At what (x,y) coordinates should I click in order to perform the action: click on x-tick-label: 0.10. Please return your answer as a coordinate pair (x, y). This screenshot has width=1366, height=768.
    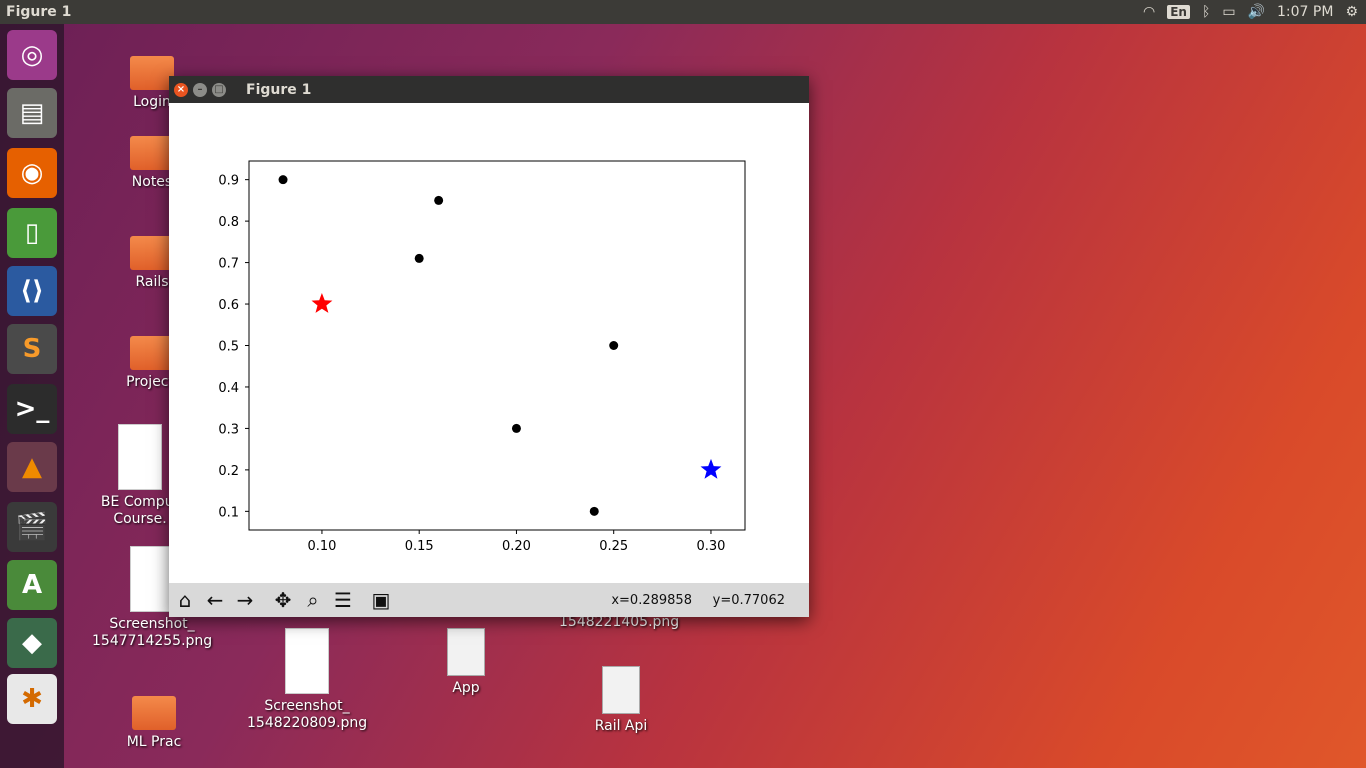
    Looking at the image, I should click on (321, 546).